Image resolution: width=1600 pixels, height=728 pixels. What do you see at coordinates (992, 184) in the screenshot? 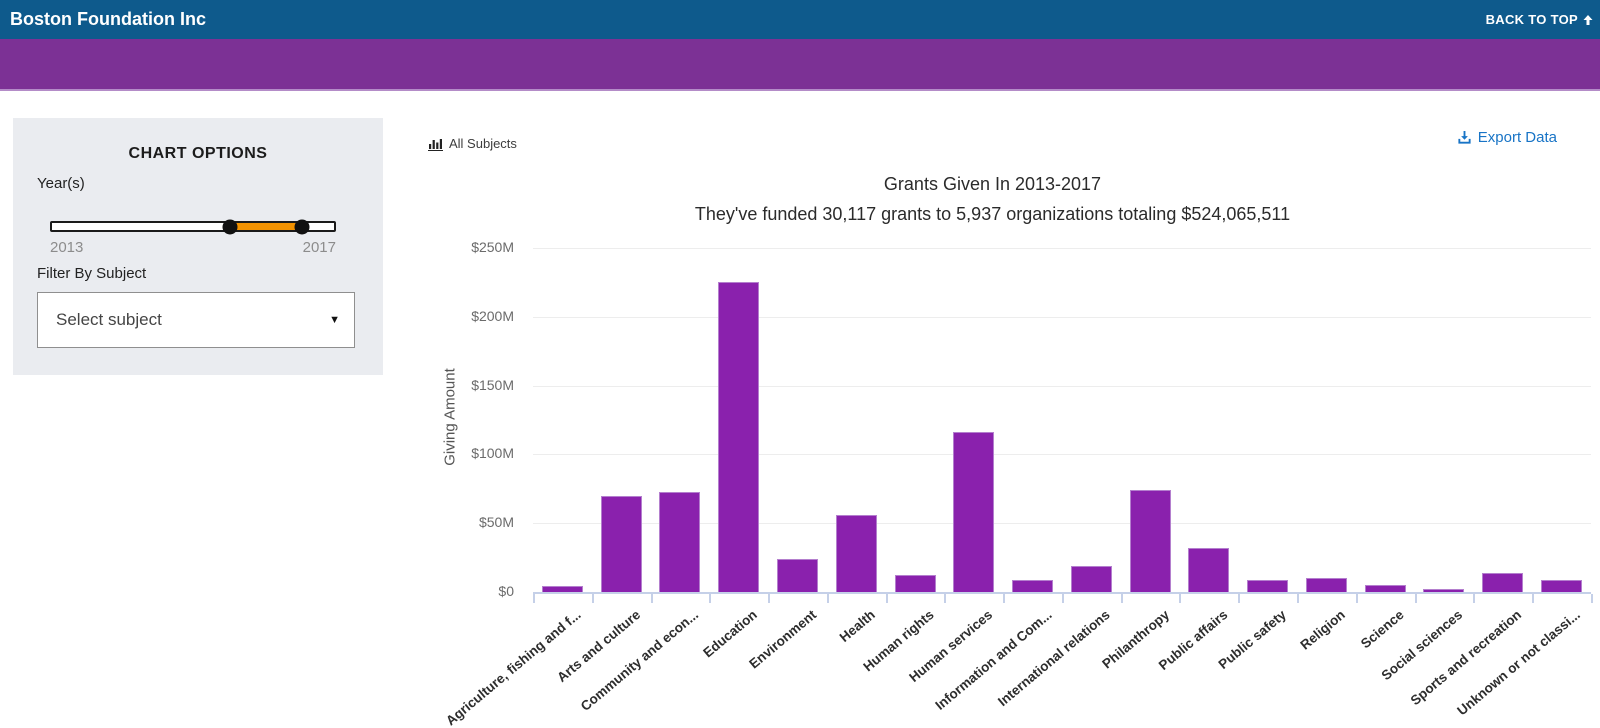
I see `chart-title: Grants Given In 2013-2017` at bounding box center [992, 184].